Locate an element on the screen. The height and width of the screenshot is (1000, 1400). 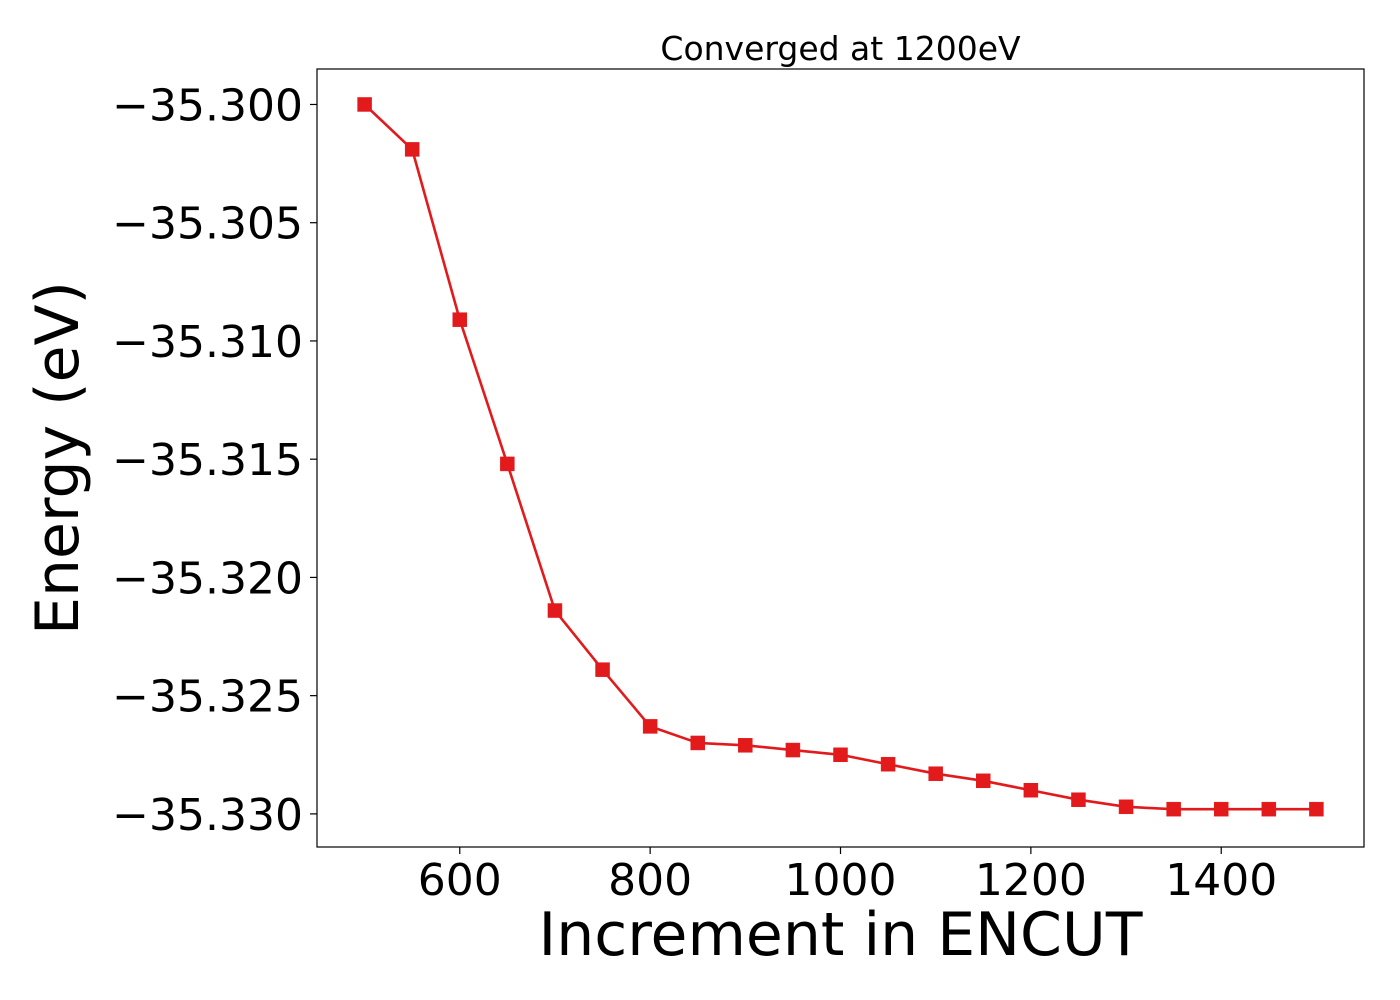
x-axis-title: Increment in ENCUT is located at coordinates (841, 935).